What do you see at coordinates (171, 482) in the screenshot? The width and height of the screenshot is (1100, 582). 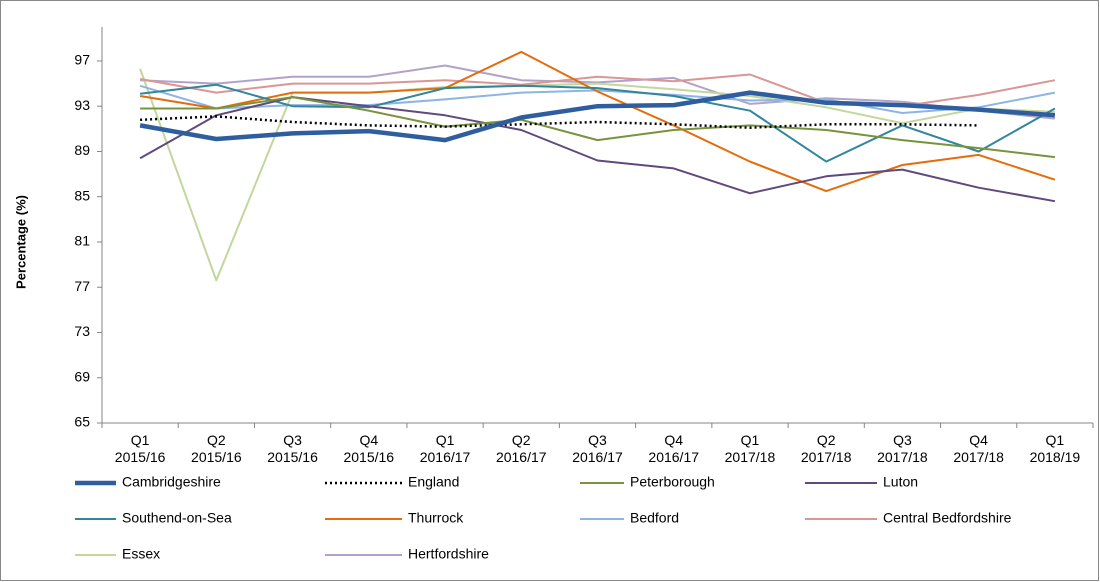 I see `legend-label: Cambridgeshire` at bounding box center [171, 482].